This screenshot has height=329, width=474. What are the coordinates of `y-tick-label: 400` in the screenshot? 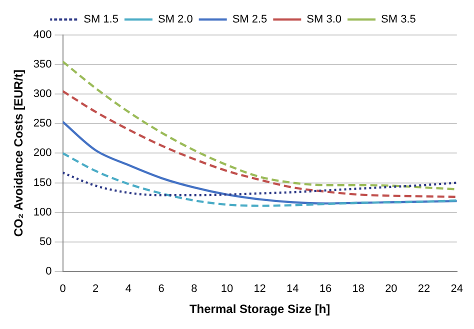 It's located at (42, 35).